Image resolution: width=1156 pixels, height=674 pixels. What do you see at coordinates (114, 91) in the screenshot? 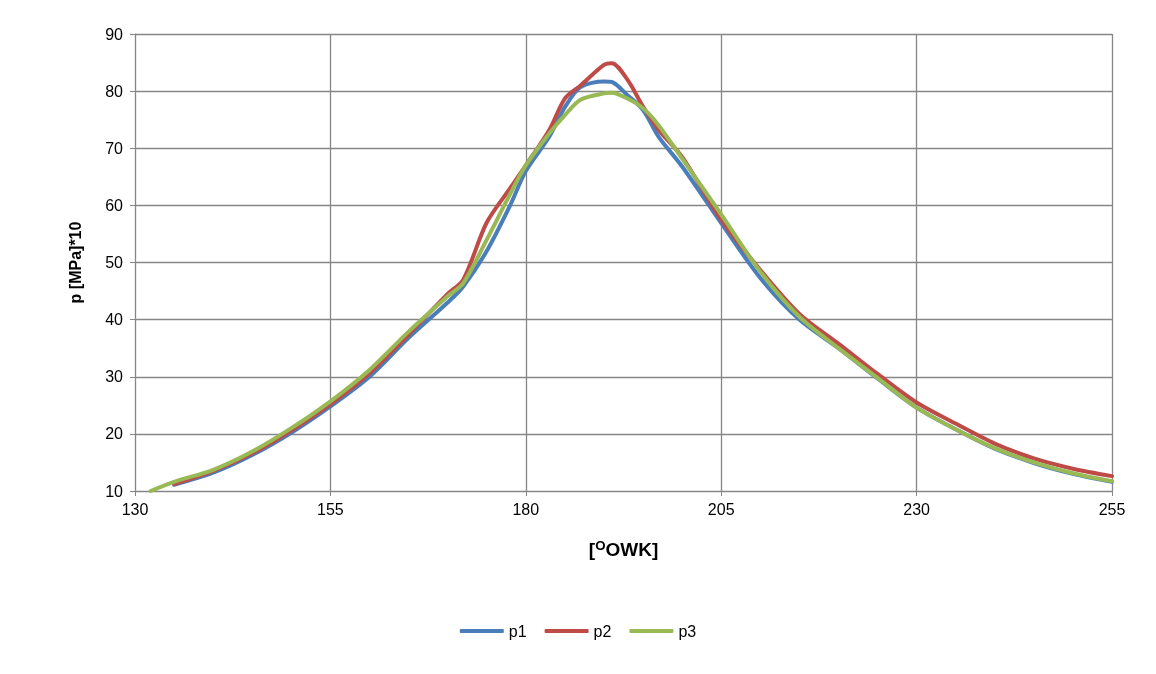
I see `y-tick-label: 80` at bounding box center [114, 91].